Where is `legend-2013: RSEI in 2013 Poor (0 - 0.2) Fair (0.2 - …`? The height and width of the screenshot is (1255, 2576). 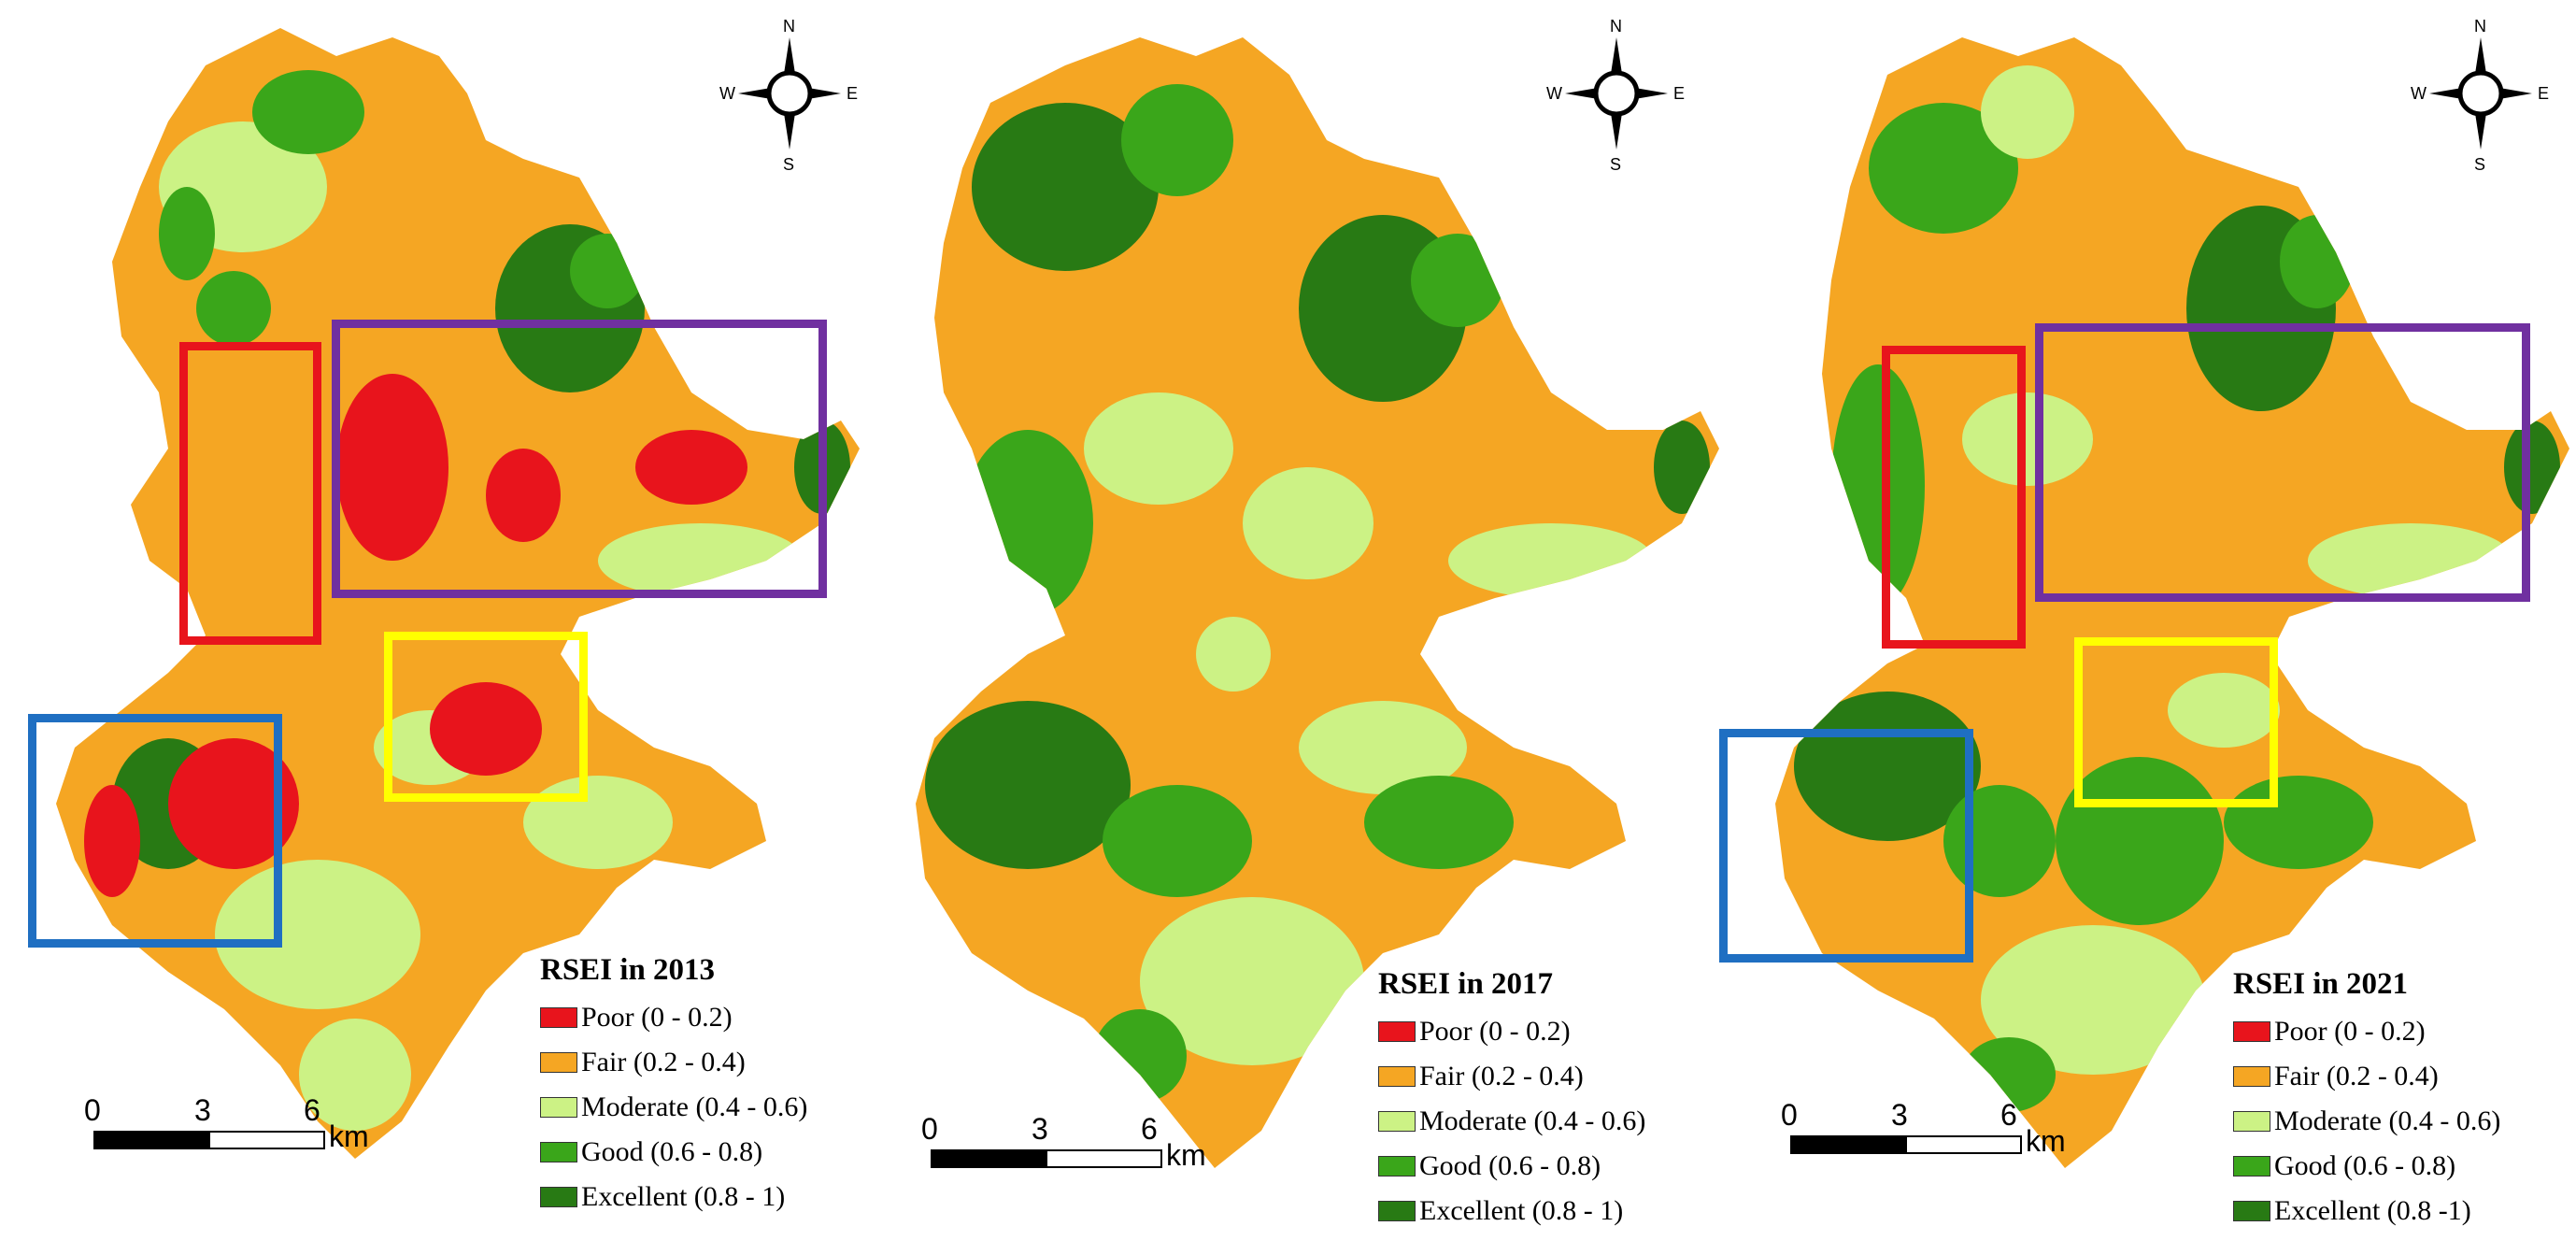
legend-2013: RSEI in 2013 Poor (0 - 0.2) Fair (0.2 - … is located at coordinates (673, 1086).